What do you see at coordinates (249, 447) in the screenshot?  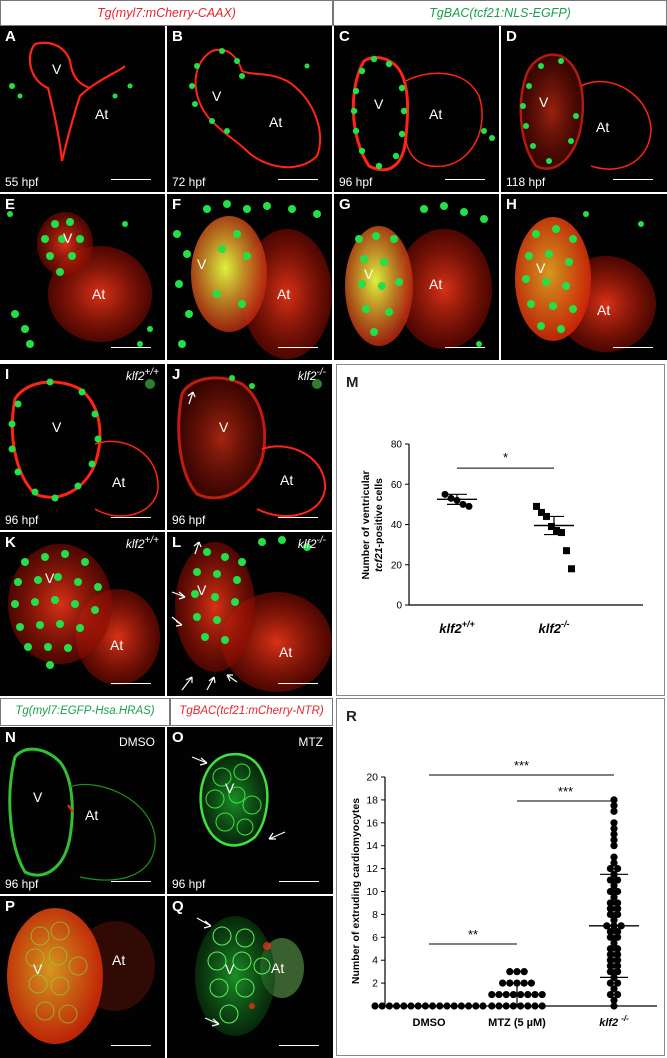 I see `panel-j: J klf2-/- V At 96 hpf` at bounding box center [249, 447].